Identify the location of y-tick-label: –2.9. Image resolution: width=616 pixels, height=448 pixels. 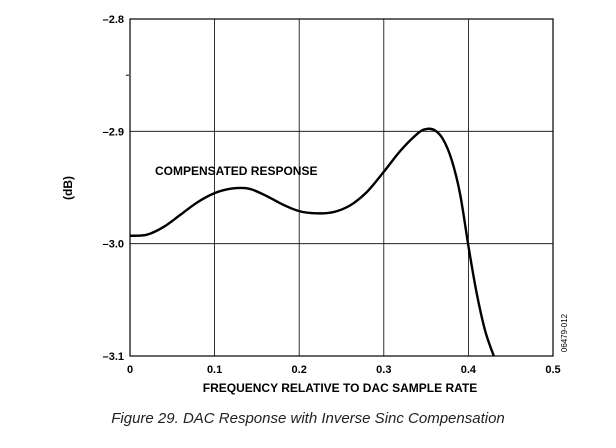
(113, 132).